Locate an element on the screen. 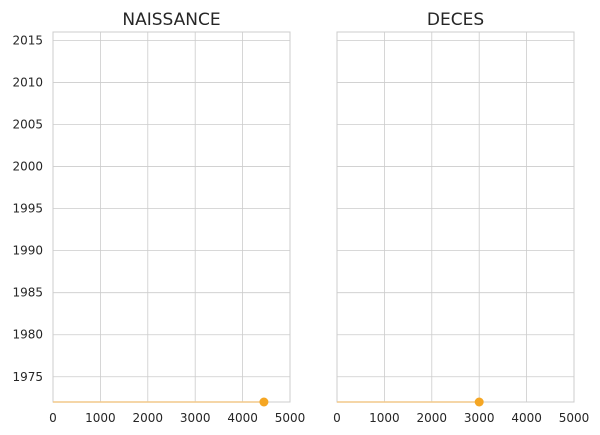  y-tick-label: 1985 is located at coordinates (27, 293).